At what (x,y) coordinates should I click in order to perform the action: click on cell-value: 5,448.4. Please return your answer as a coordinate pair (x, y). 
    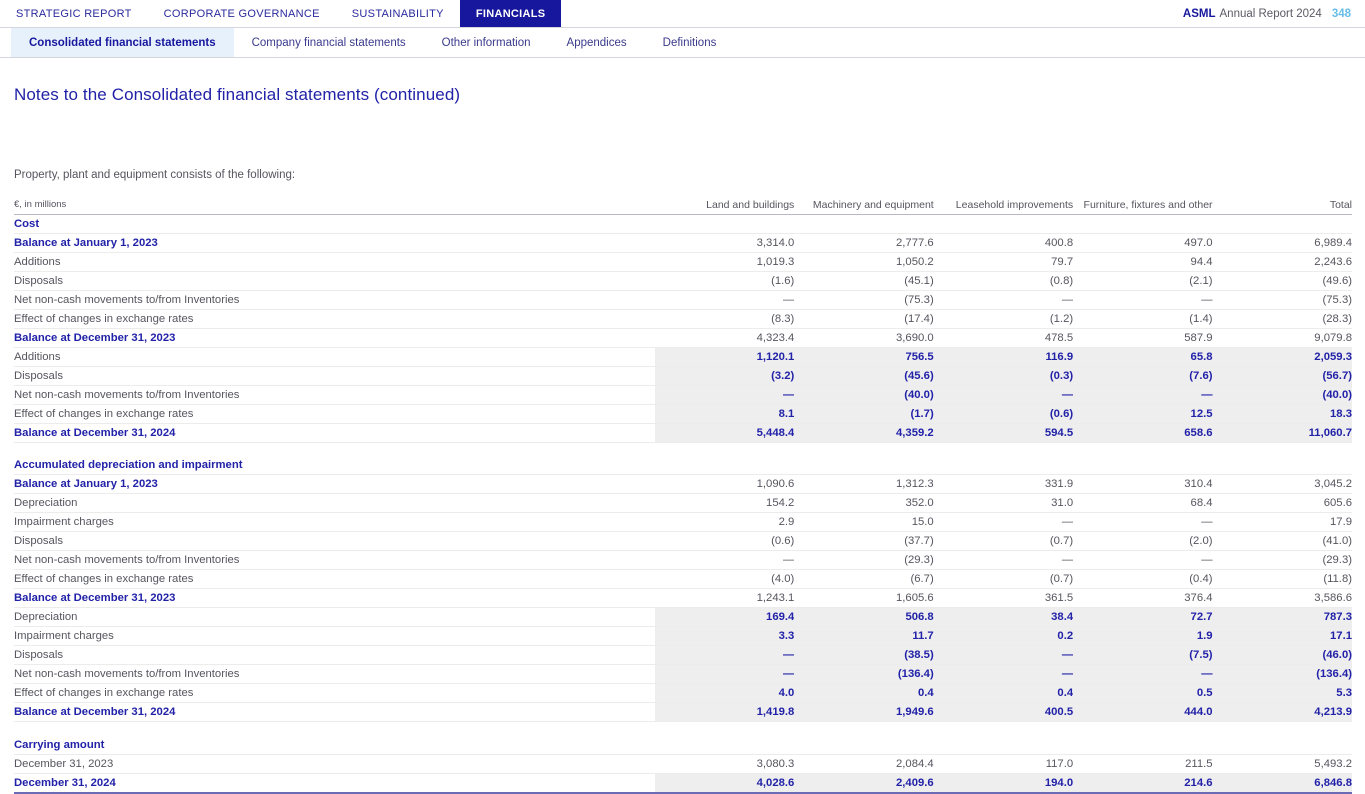
    Looking at the image, I should click on (724, 432).